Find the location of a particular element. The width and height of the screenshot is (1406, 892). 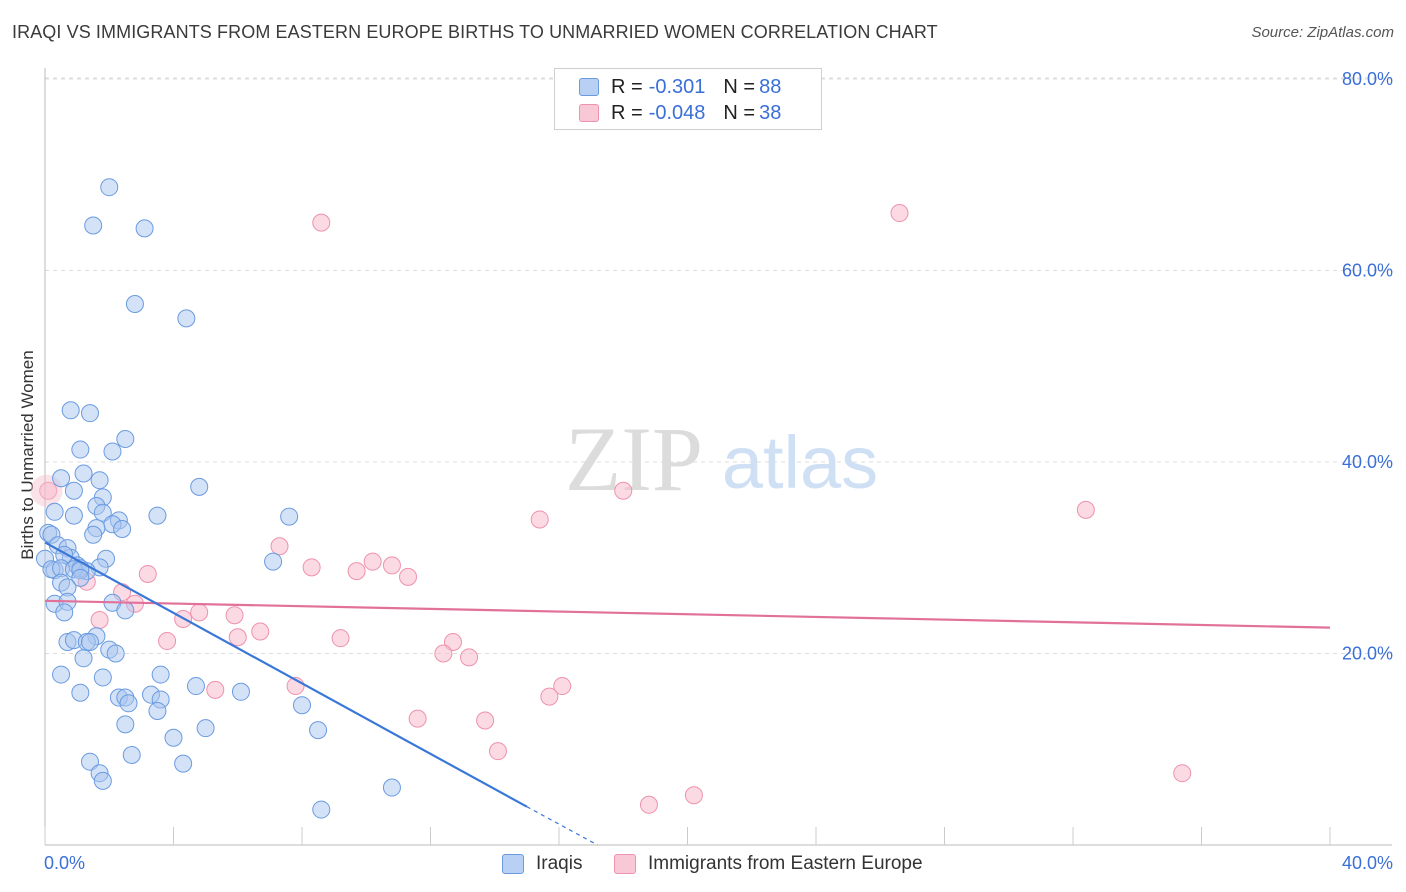

legend-r-value: -0.301 is located at coordinates (677, 86).